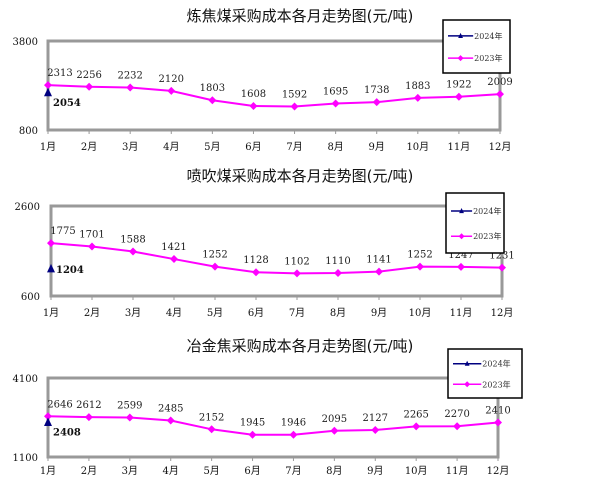 This screenshot has height=492, width=600. Describe the element at coordinates (417, 86) in the screenshot. I see `data-label-2023: 1883` at that location.